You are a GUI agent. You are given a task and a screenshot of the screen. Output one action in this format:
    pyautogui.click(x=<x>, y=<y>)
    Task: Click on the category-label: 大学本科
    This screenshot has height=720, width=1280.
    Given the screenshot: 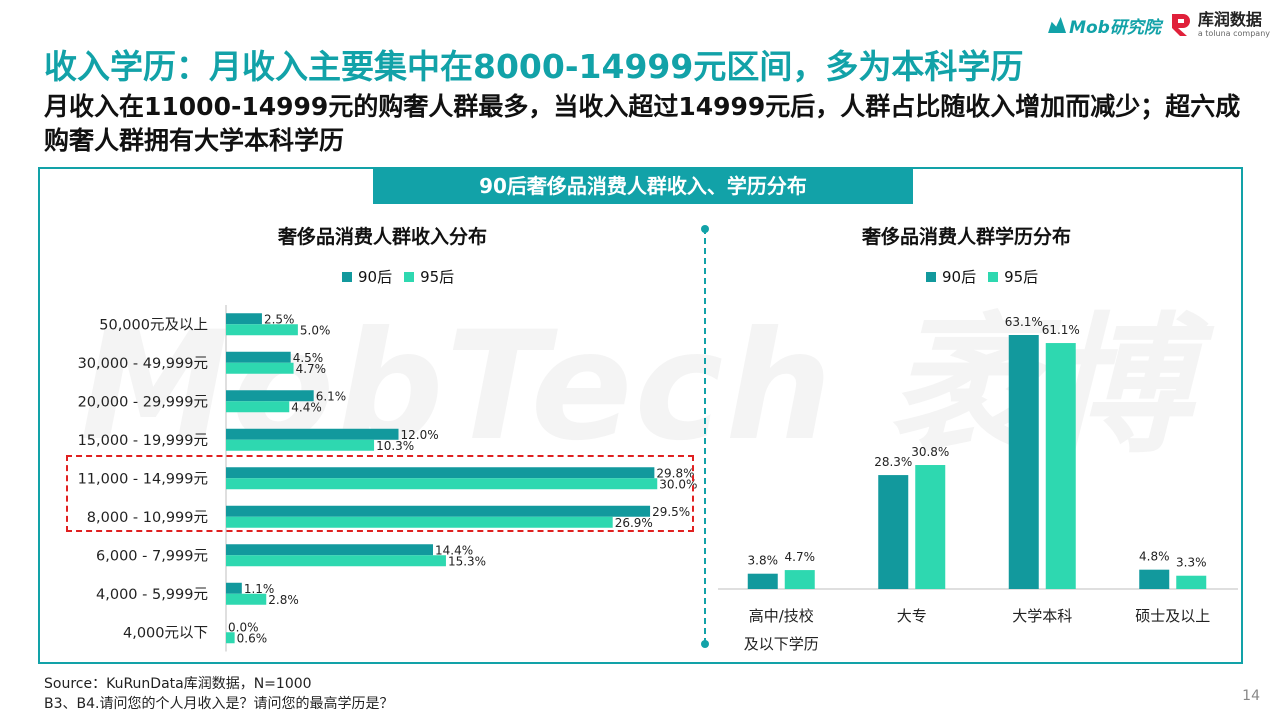 What is the action you would take?
    pyautogui.click(x=1042, y=616)
    